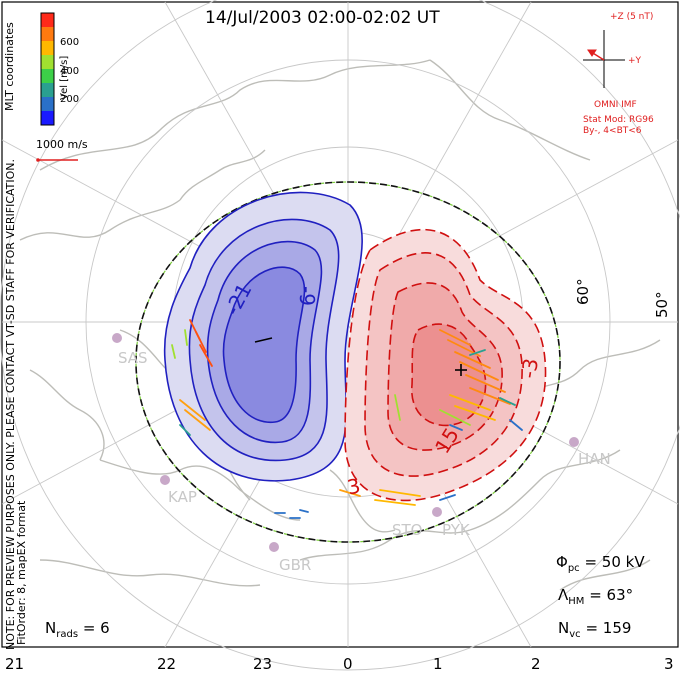 The image size is (680, 674). I want to click on colorbar-label: Vel [m/s], so click(64, 78).